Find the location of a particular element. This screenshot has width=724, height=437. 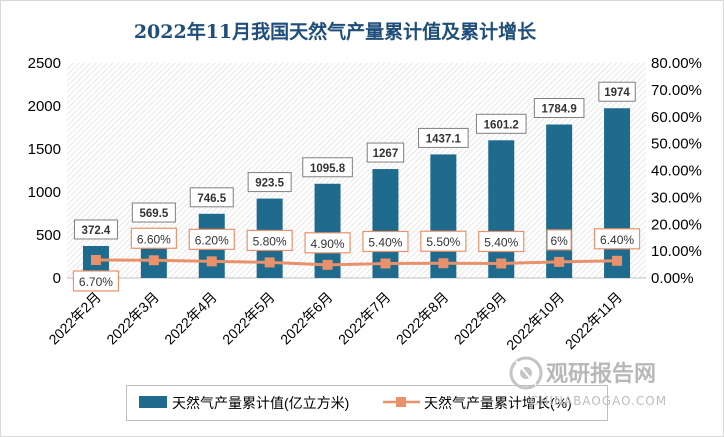

watermark-url: CHINABAOGAO.COM is located at coordinates (598, 401).